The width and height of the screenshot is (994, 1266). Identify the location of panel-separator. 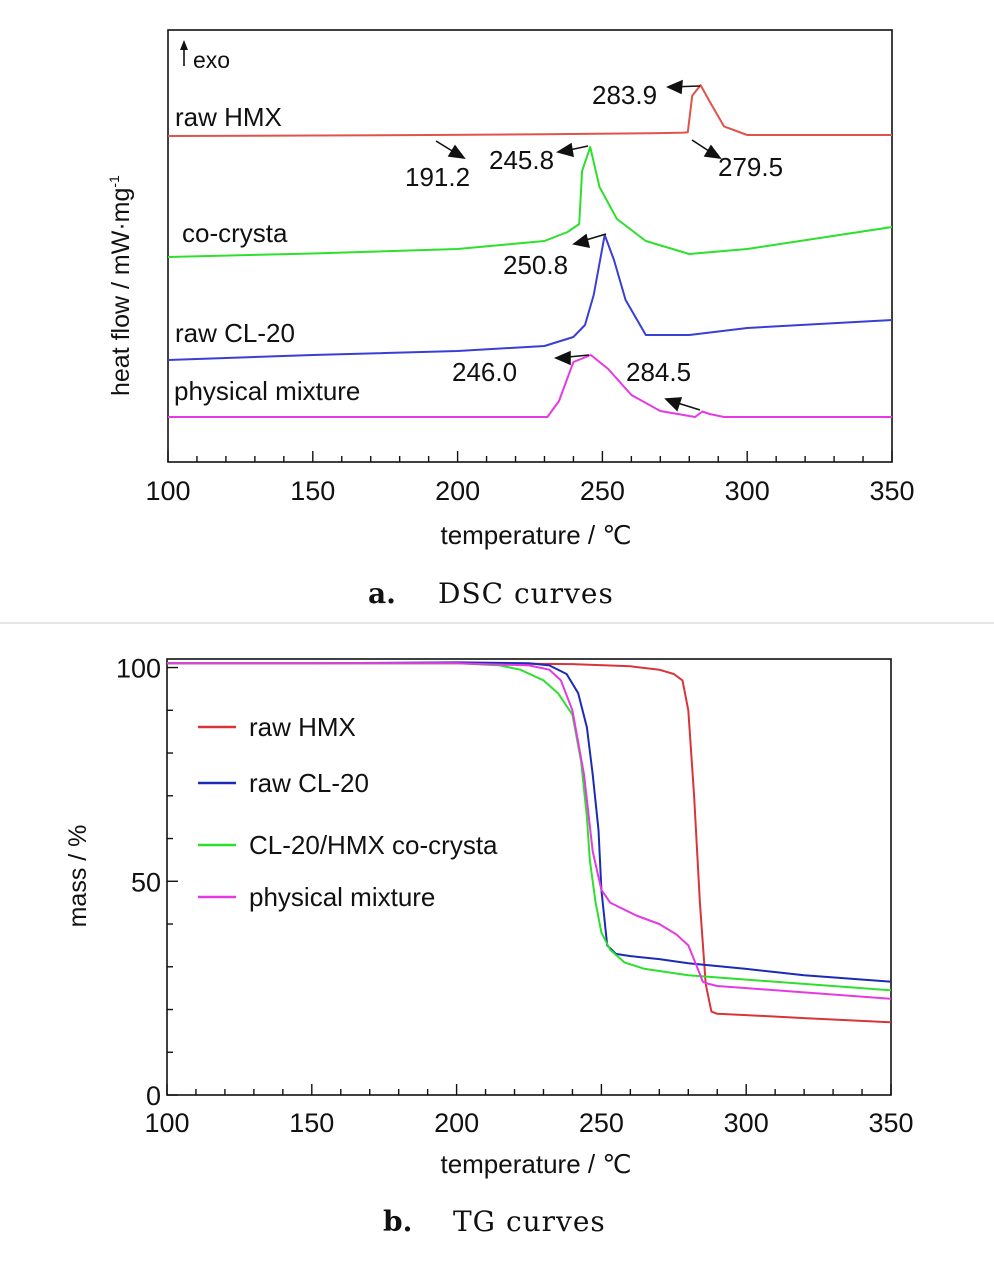
(497, 623).